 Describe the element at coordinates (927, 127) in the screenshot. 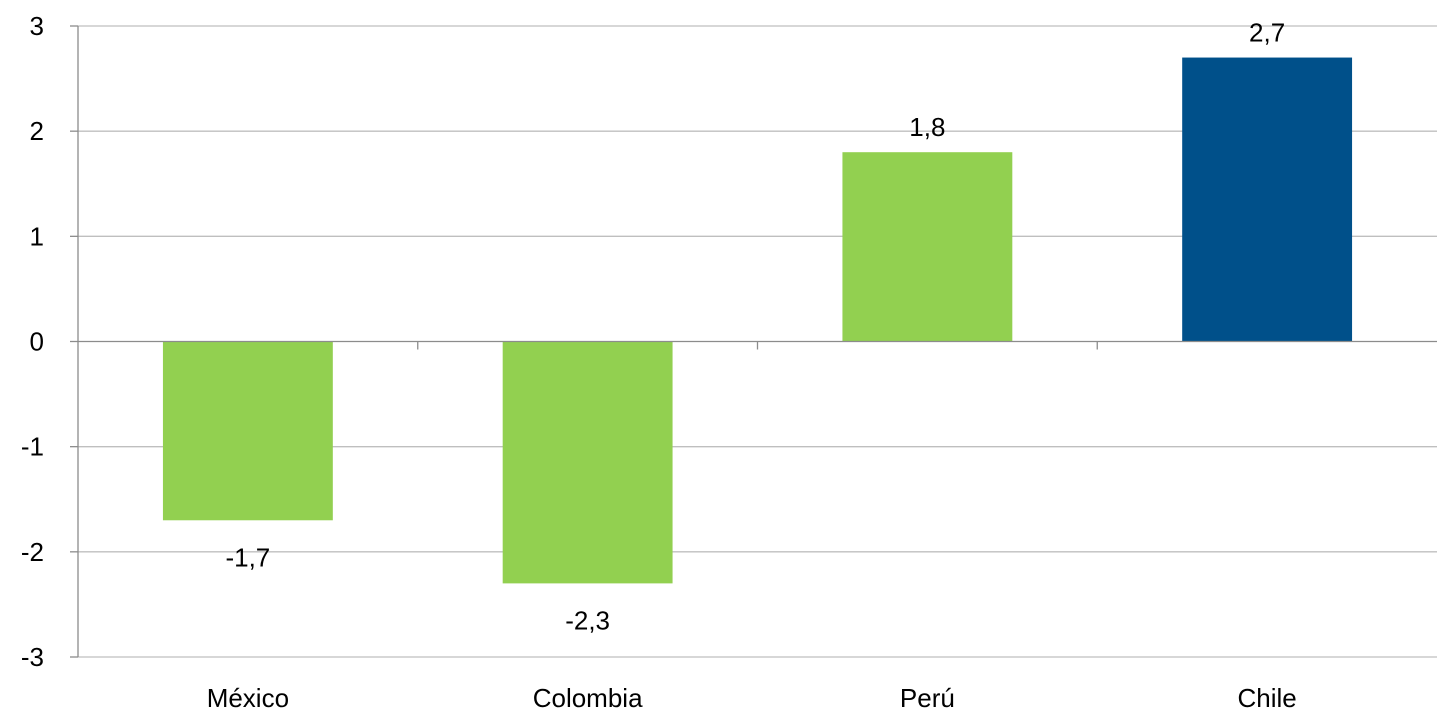

I see `data-label: 1,8` at that location.